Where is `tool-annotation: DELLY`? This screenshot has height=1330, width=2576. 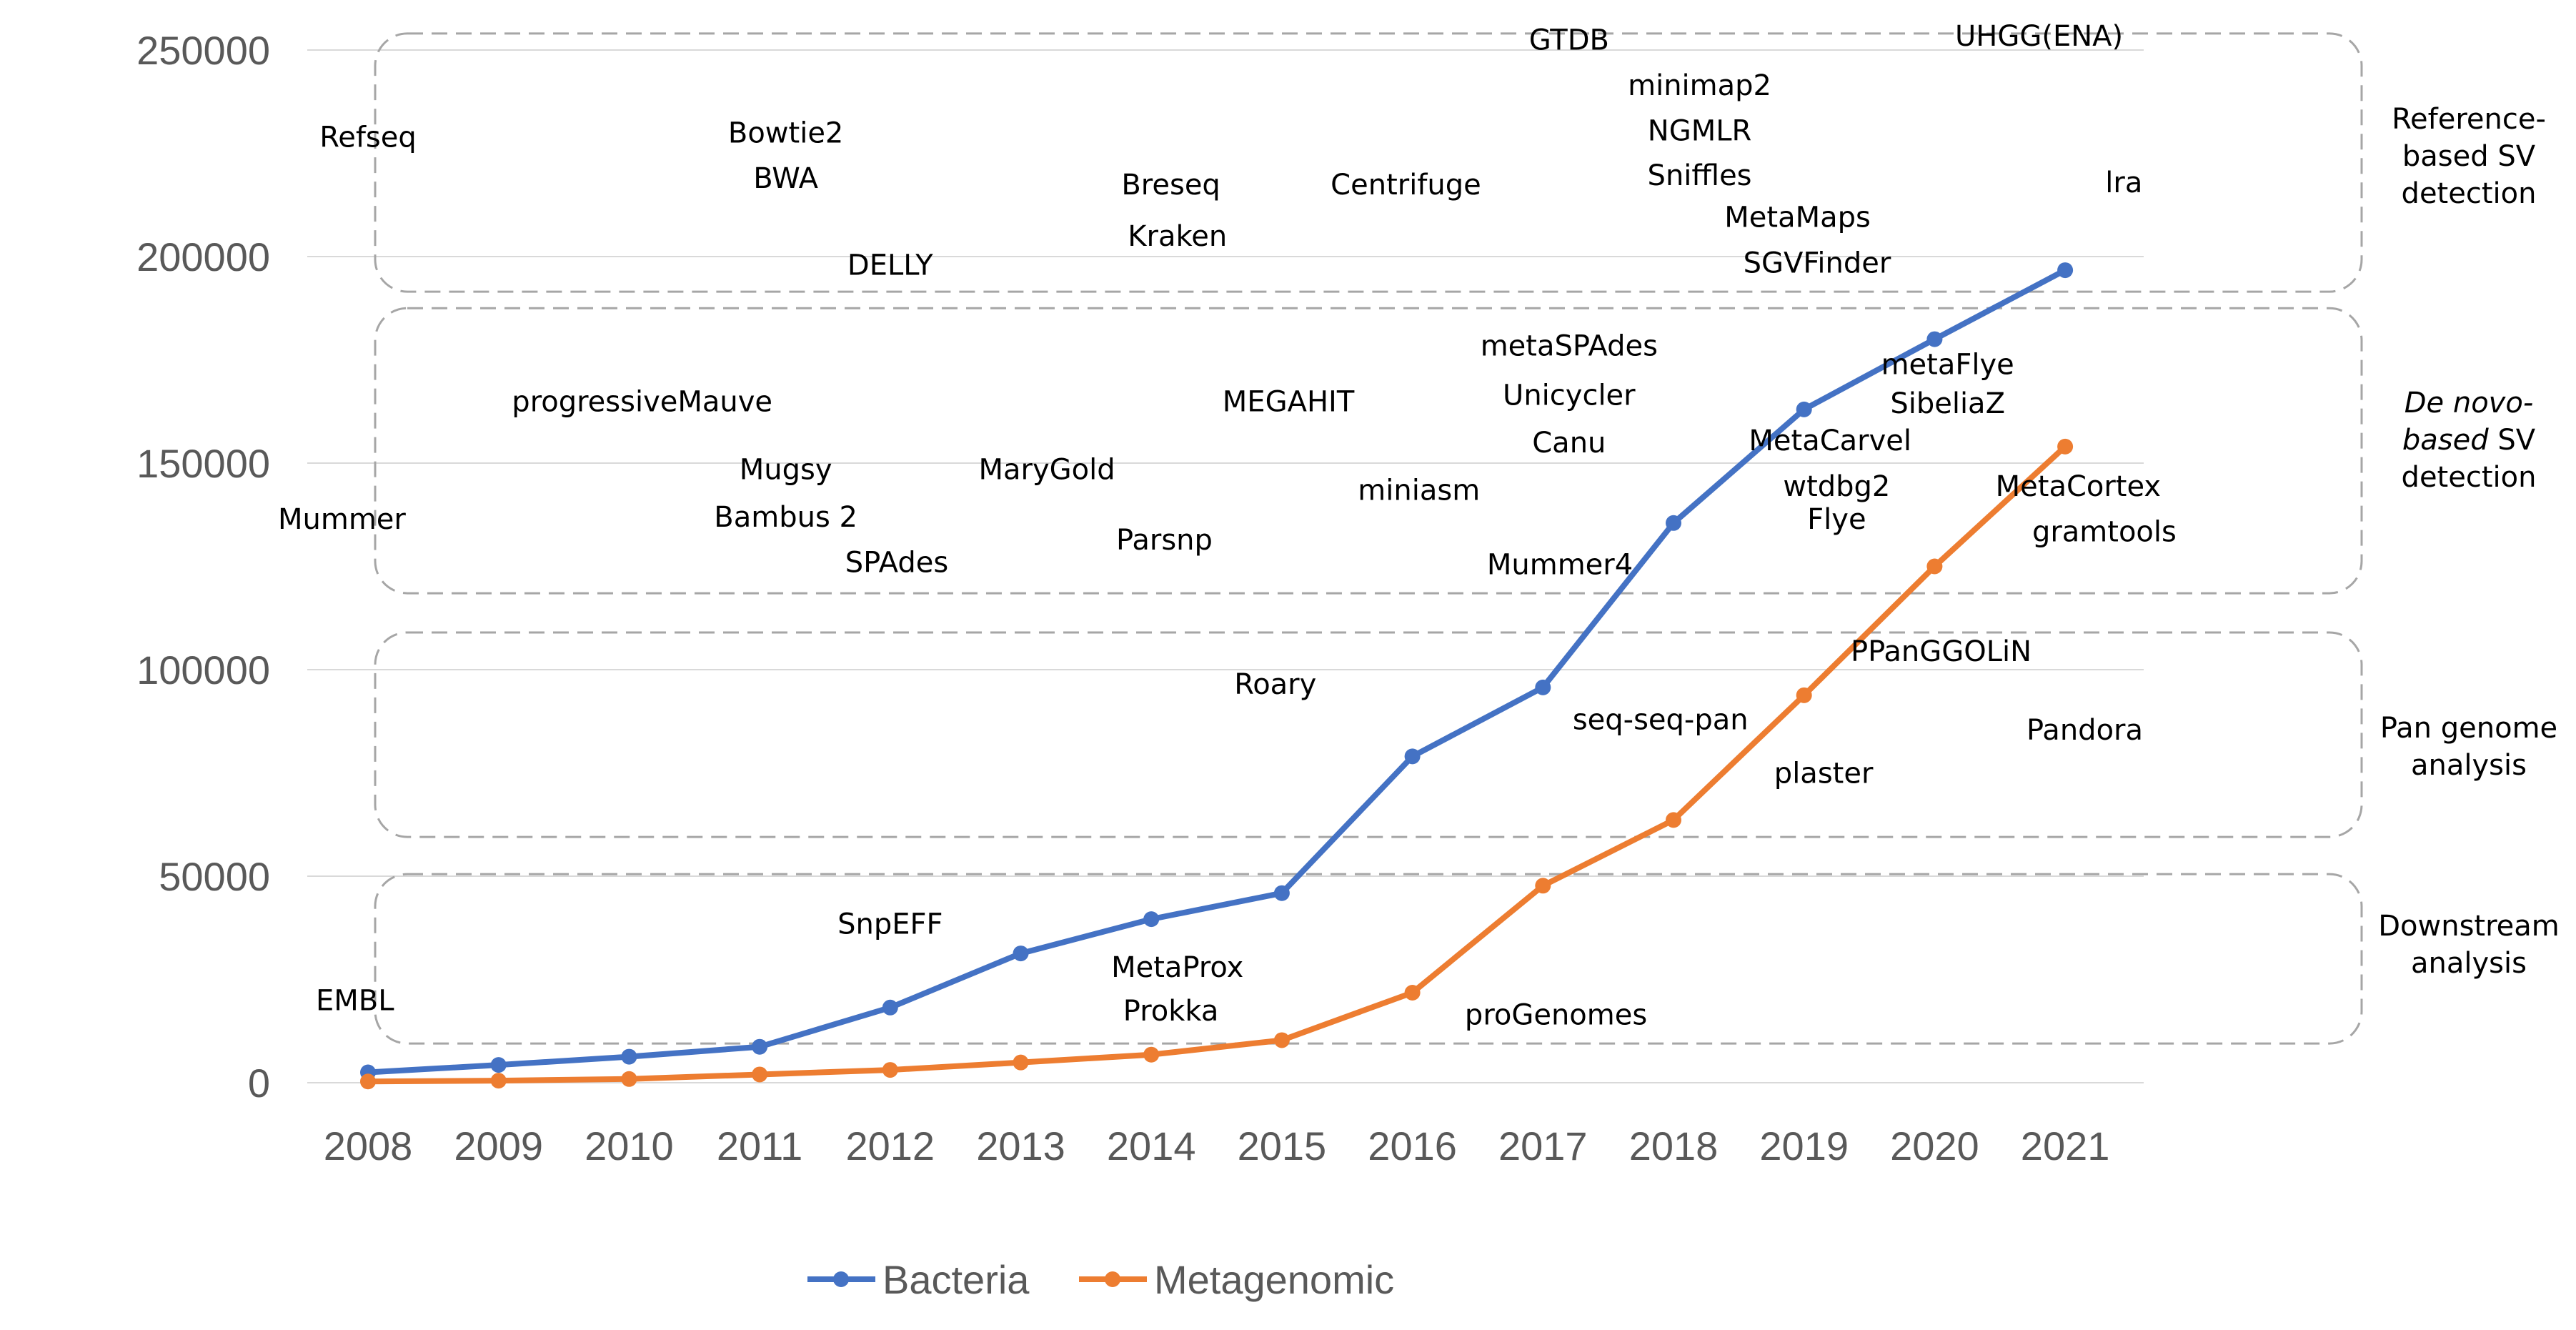
tool-annotation: DELLY is located at coordinates (890, 265).